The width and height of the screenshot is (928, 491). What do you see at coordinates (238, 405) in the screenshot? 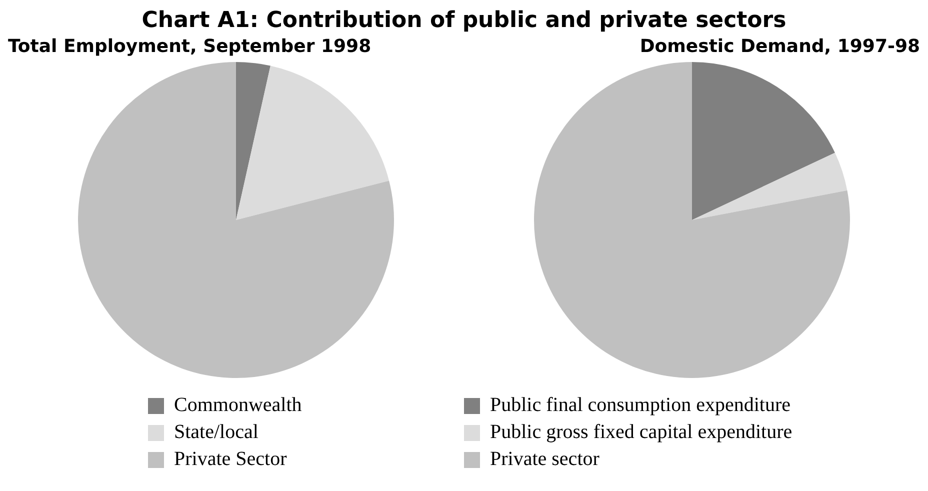
I see `legend-label: Commonwealth` at bounding box center [238, 405].